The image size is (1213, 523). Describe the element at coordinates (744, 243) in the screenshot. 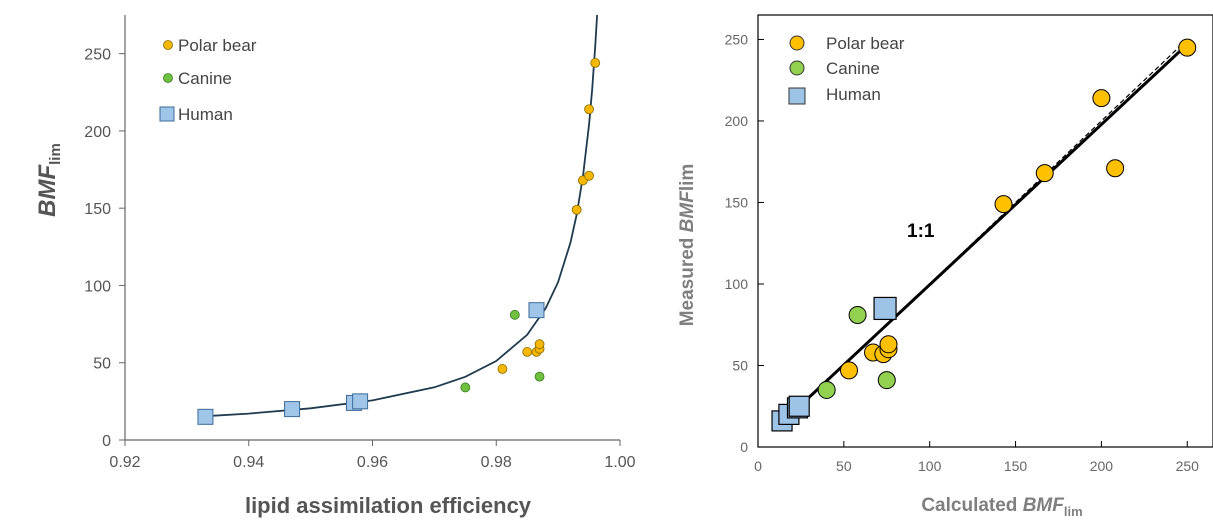

I see `right-y-ticks: 0 50 100 150 200 250` at that location.